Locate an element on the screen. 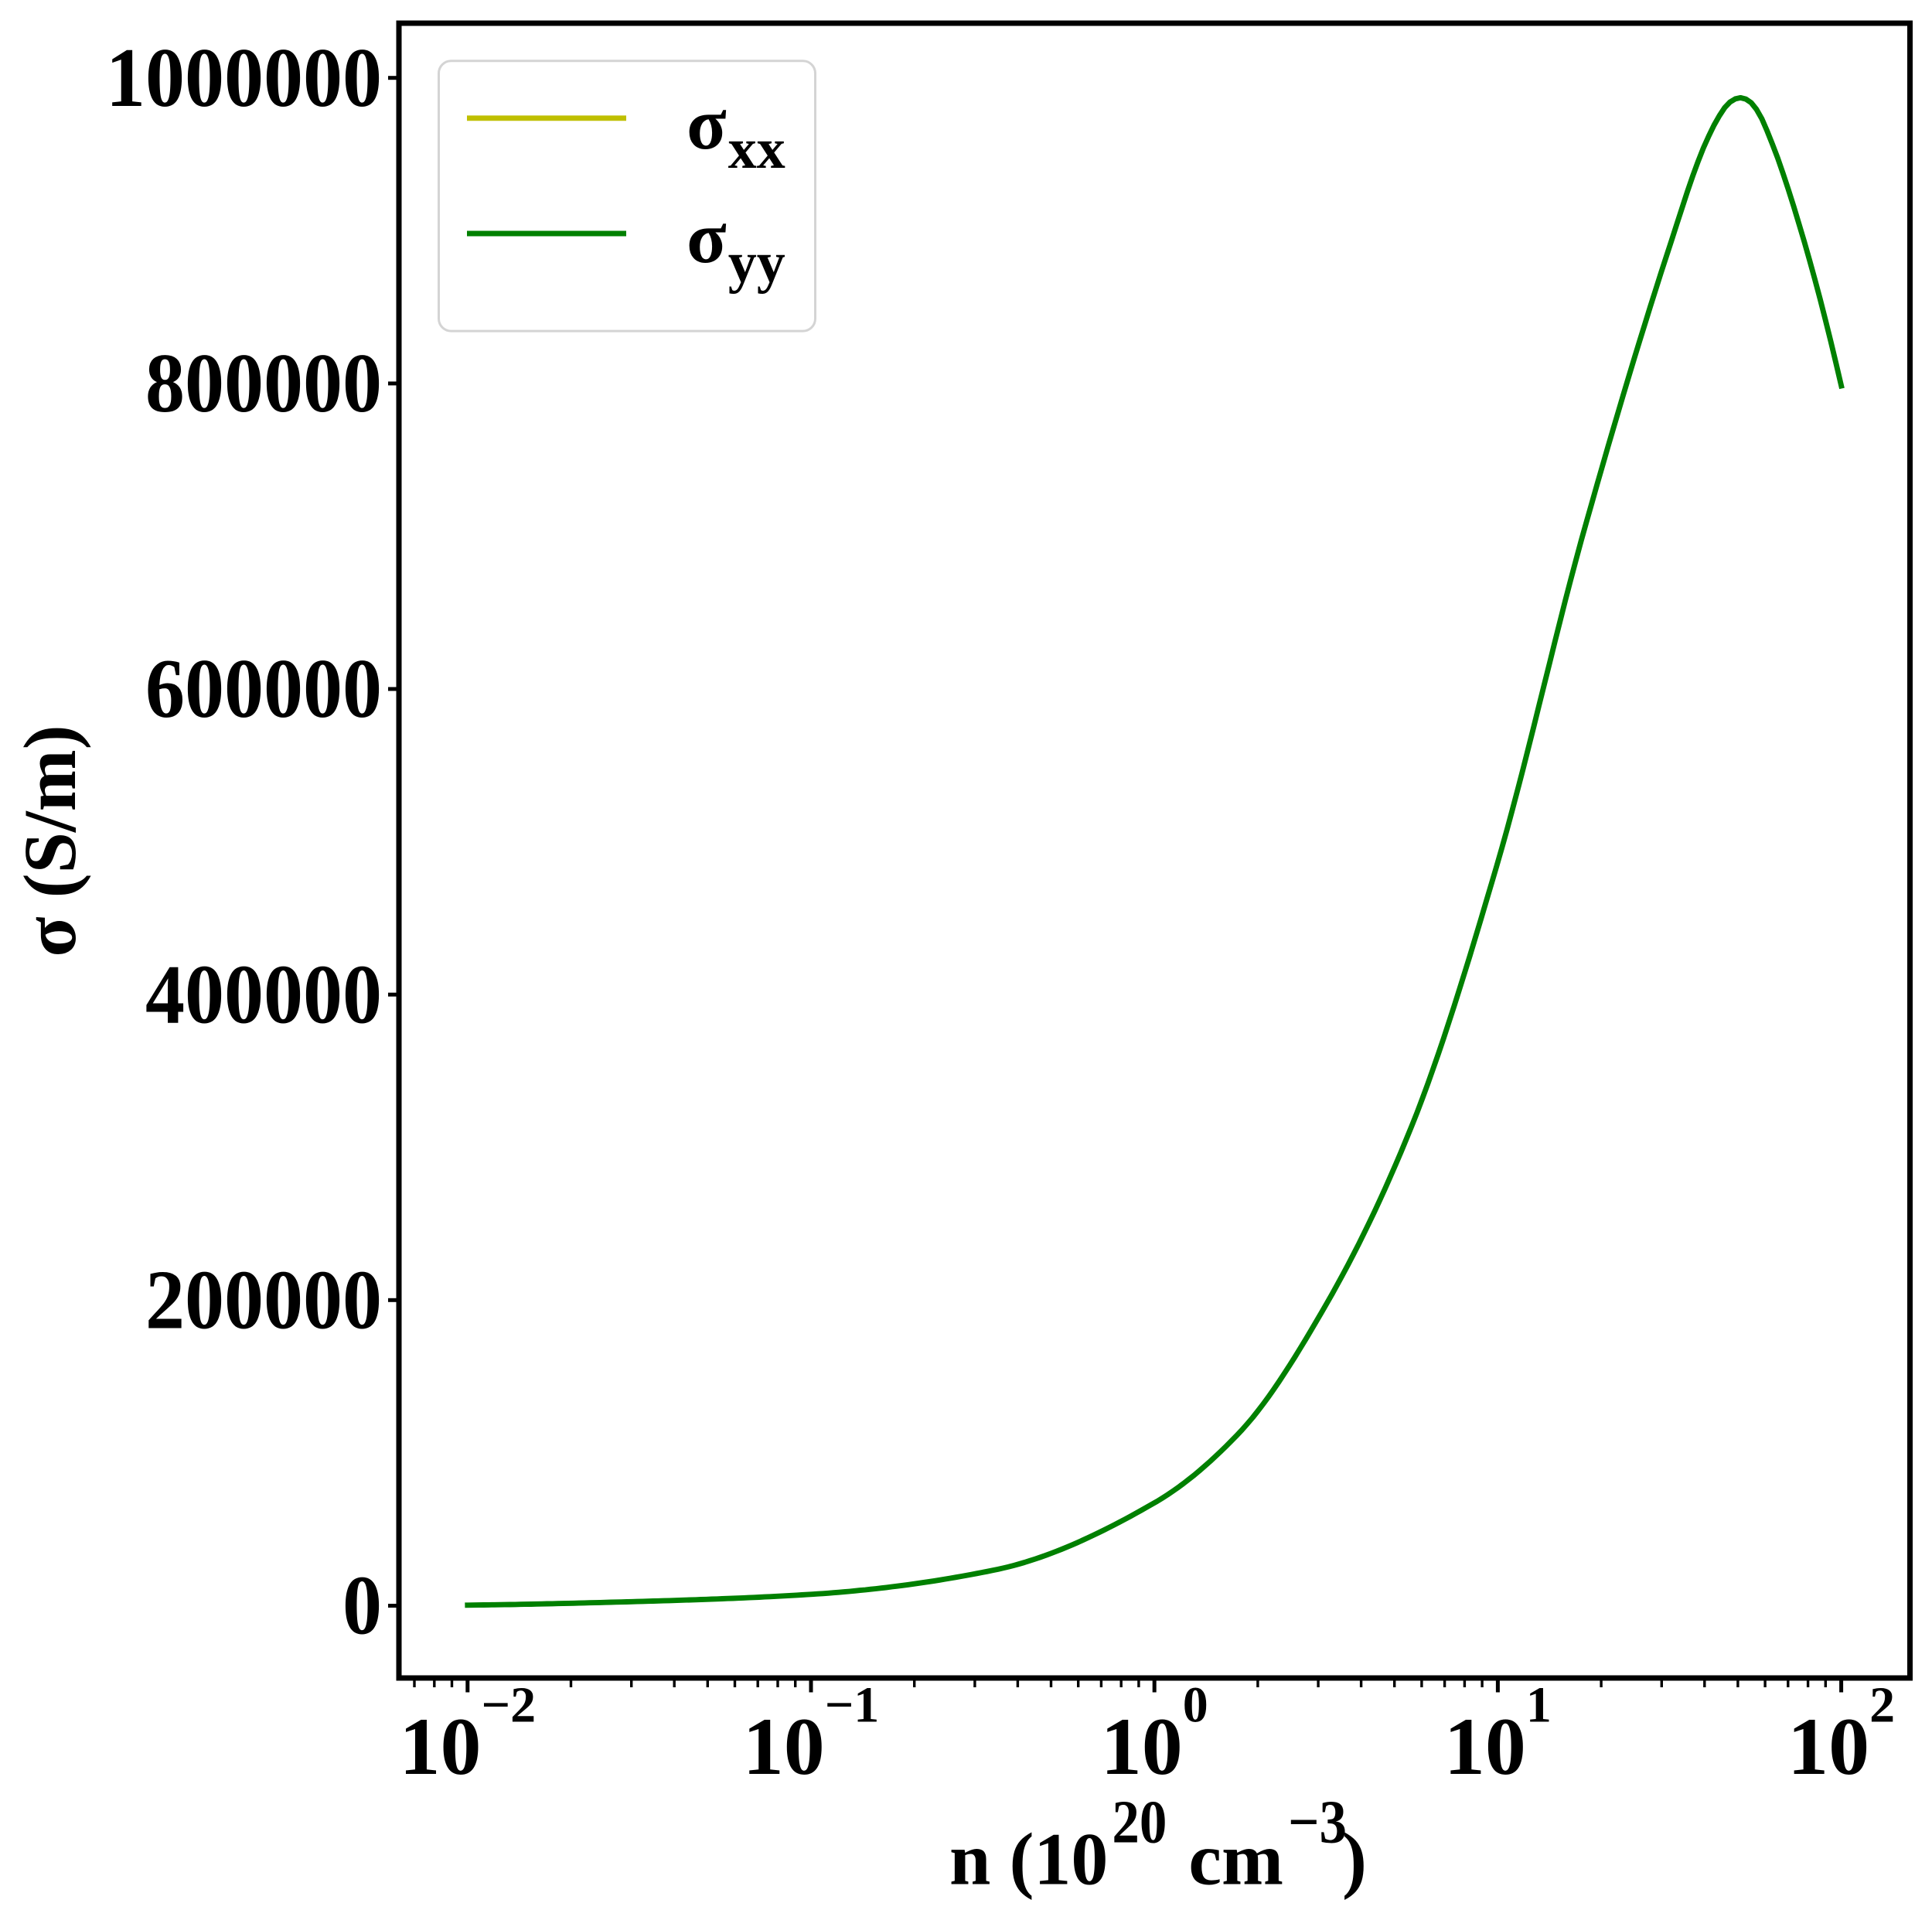 The image size is (1932, 1927). svg-text: σ (S/m) is located at coordinates (50, 841).